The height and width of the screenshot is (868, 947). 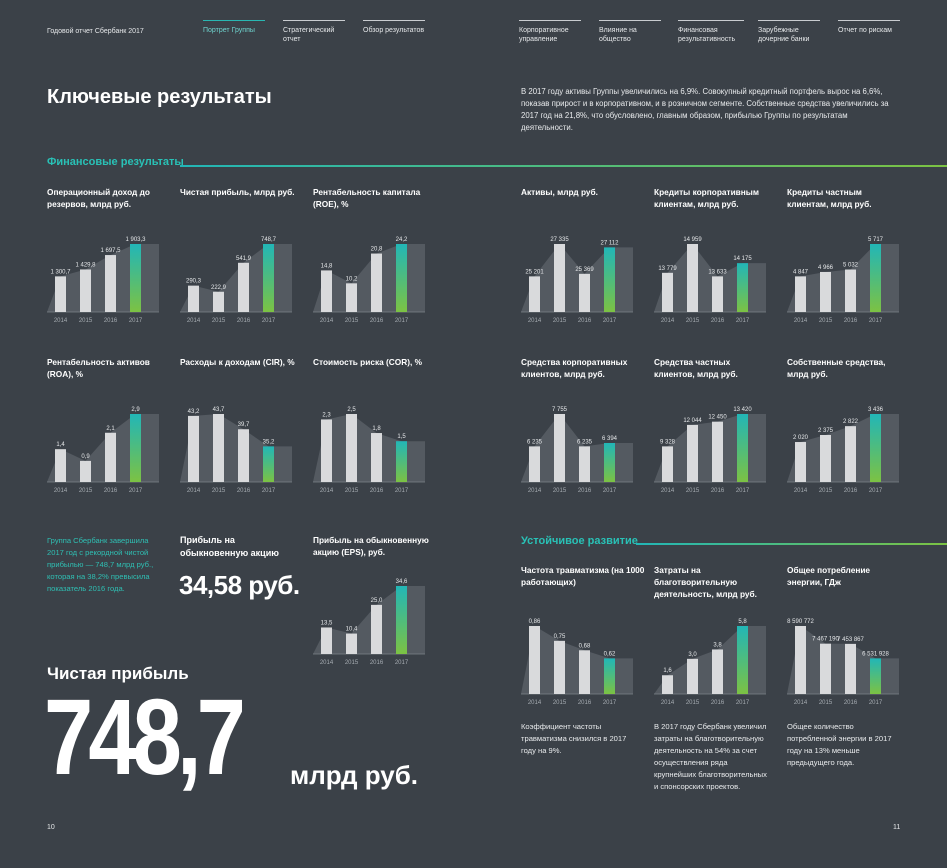 I want to click on chart-svg: 14,8 2014 10,2 2015 20,8 2016 24,2 2017, so click(x=369, y=280).